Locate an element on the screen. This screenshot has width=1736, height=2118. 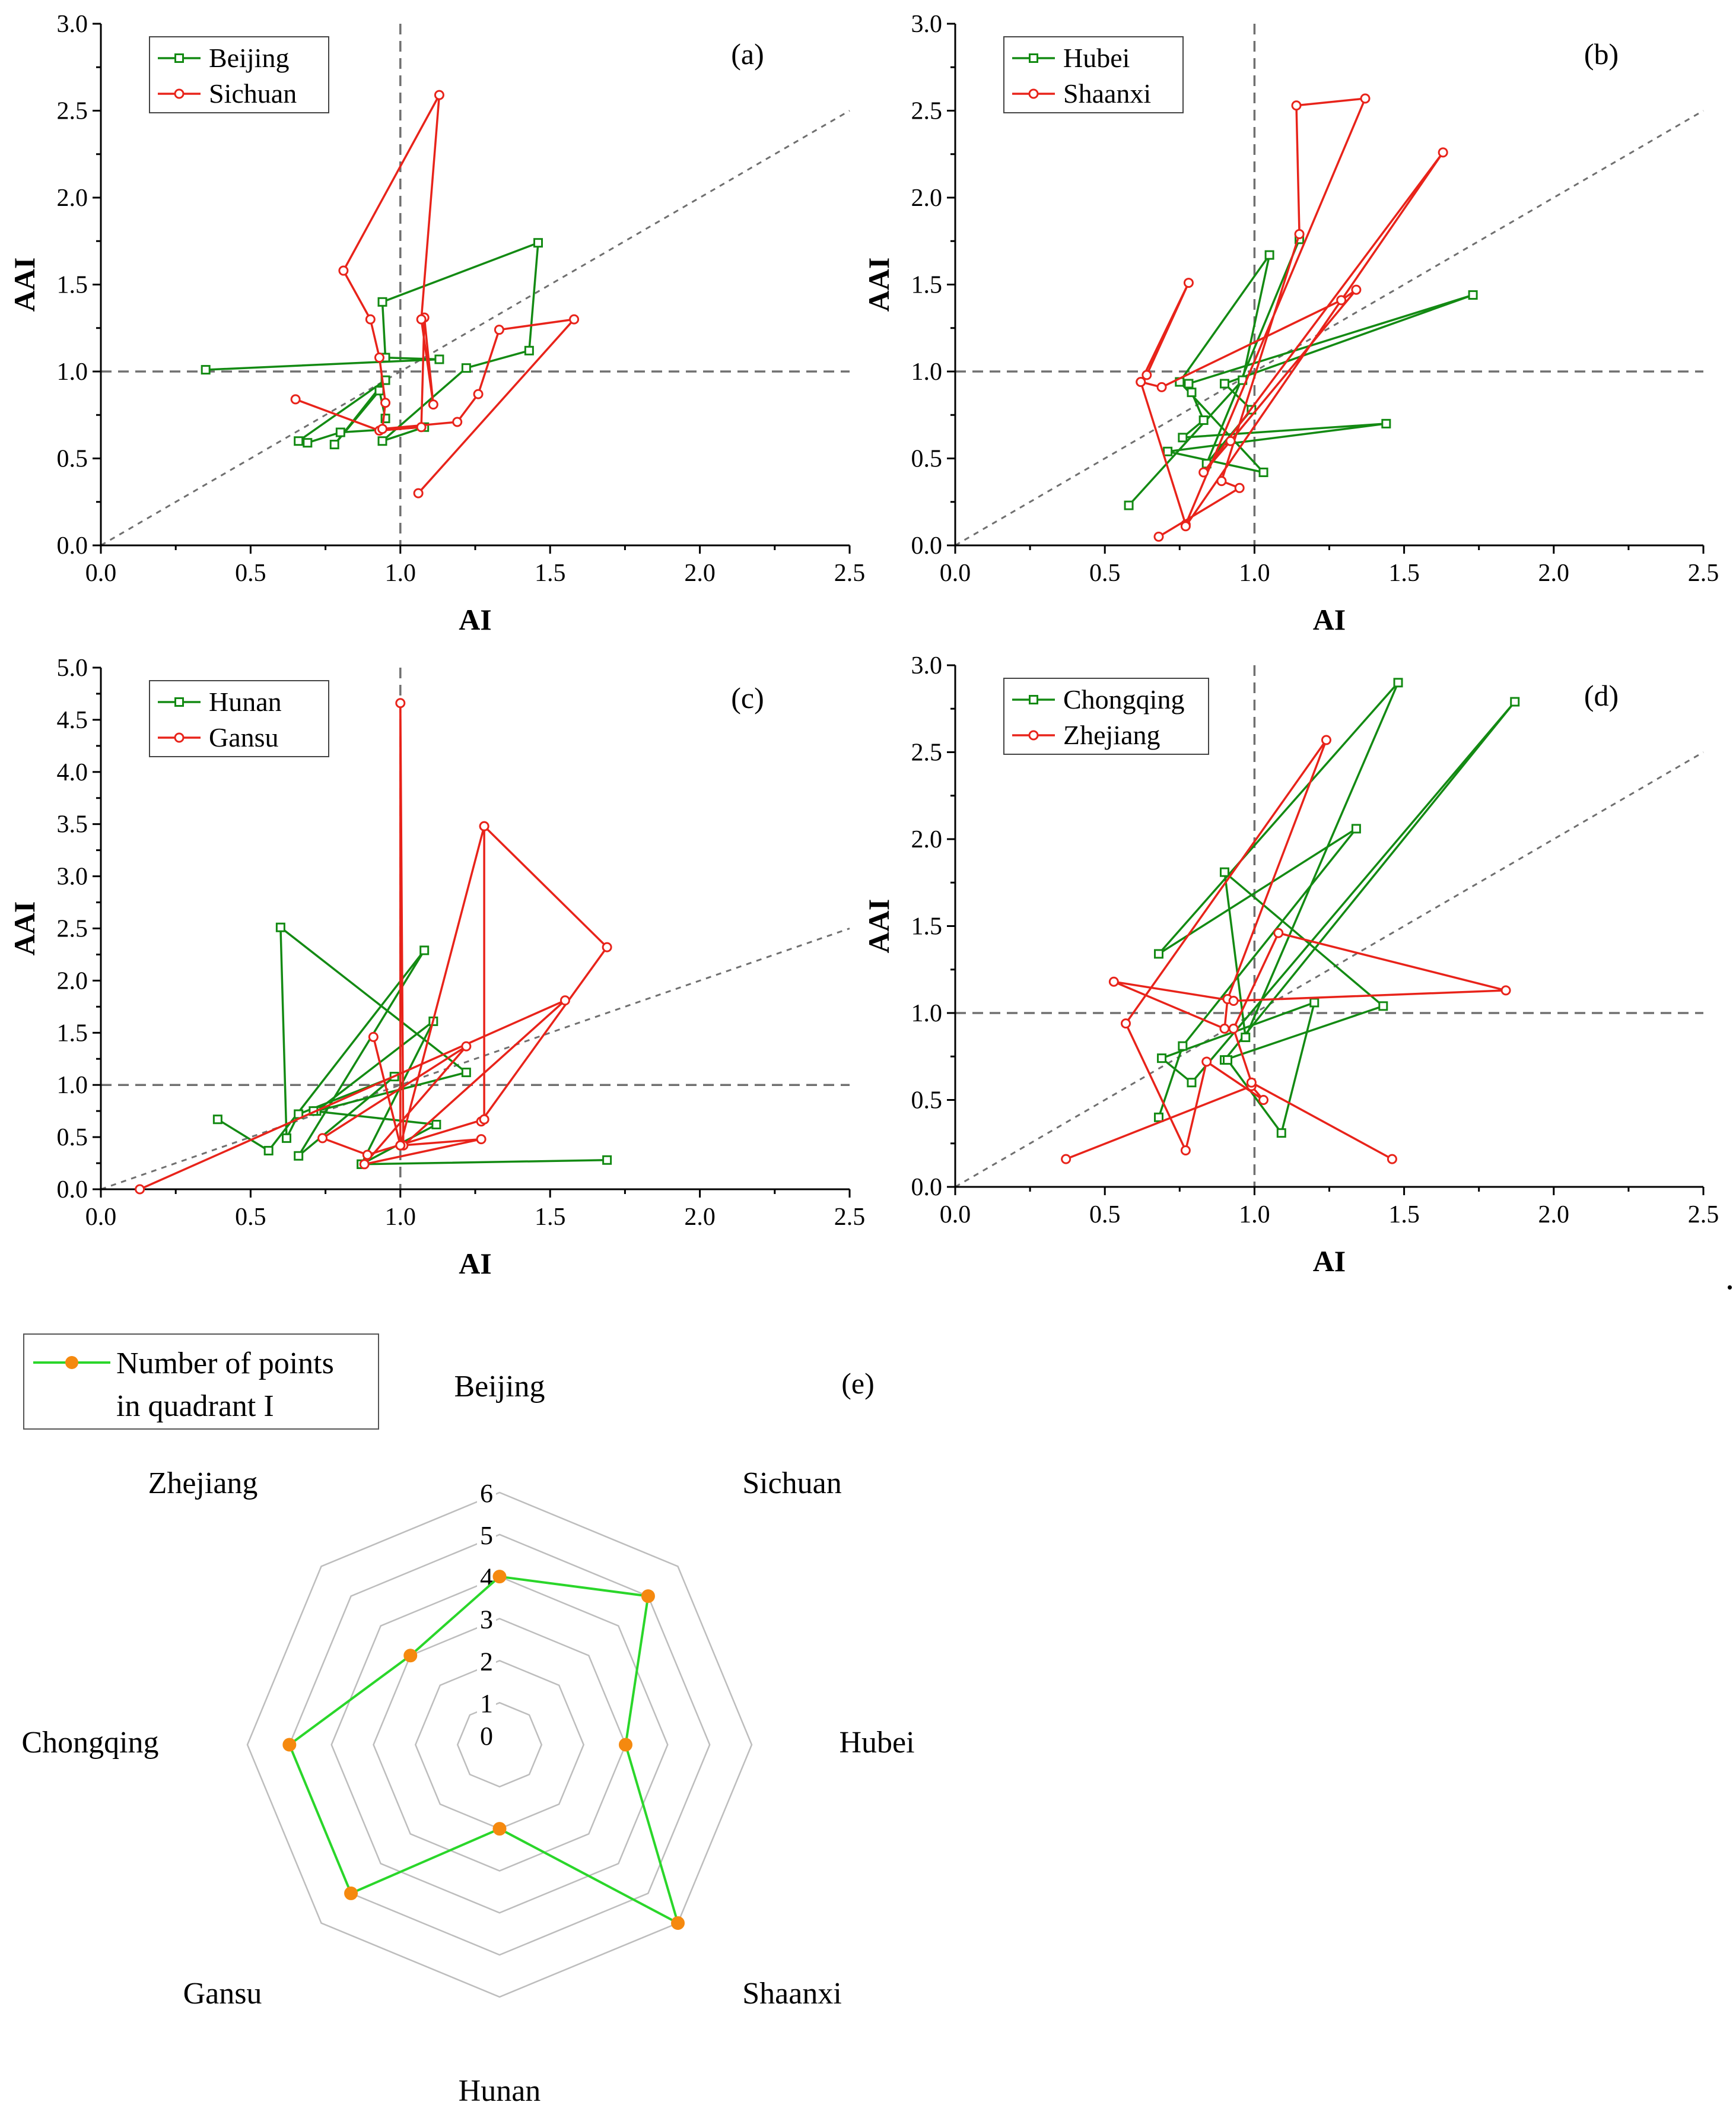
radar-axis-label: Zhejiang is located at coordinates (203, 1483).